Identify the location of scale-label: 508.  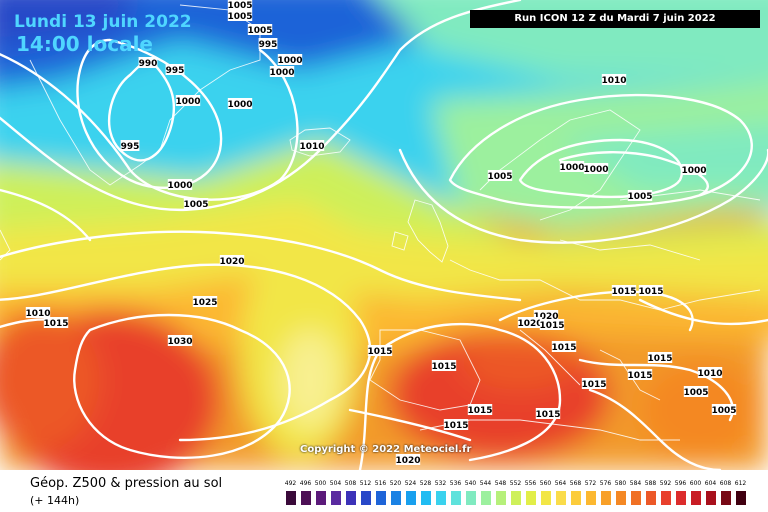
(350, 483).